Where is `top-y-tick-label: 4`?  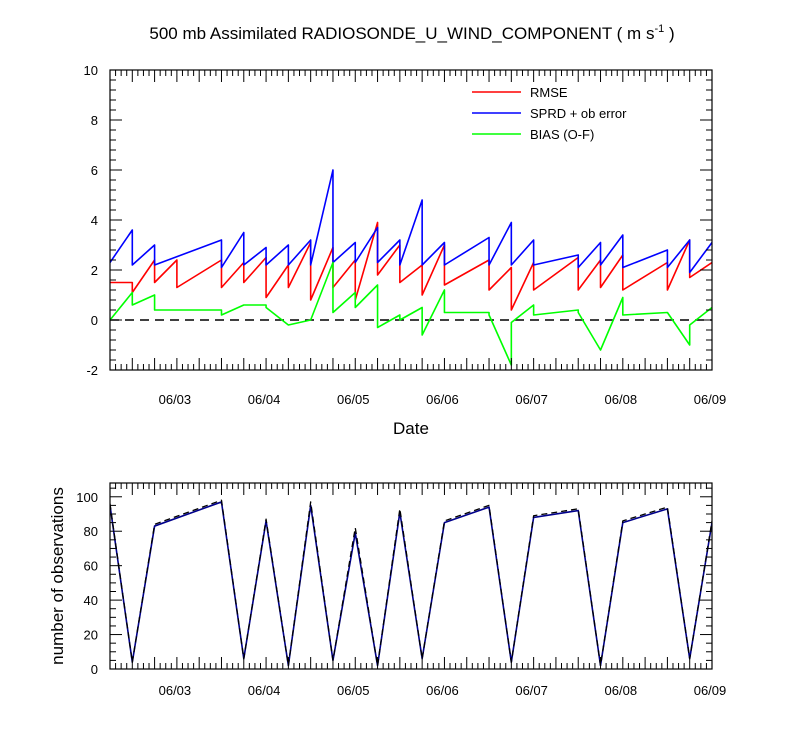
top-y-tick-label: 4 is located at coordinates (94, 220).